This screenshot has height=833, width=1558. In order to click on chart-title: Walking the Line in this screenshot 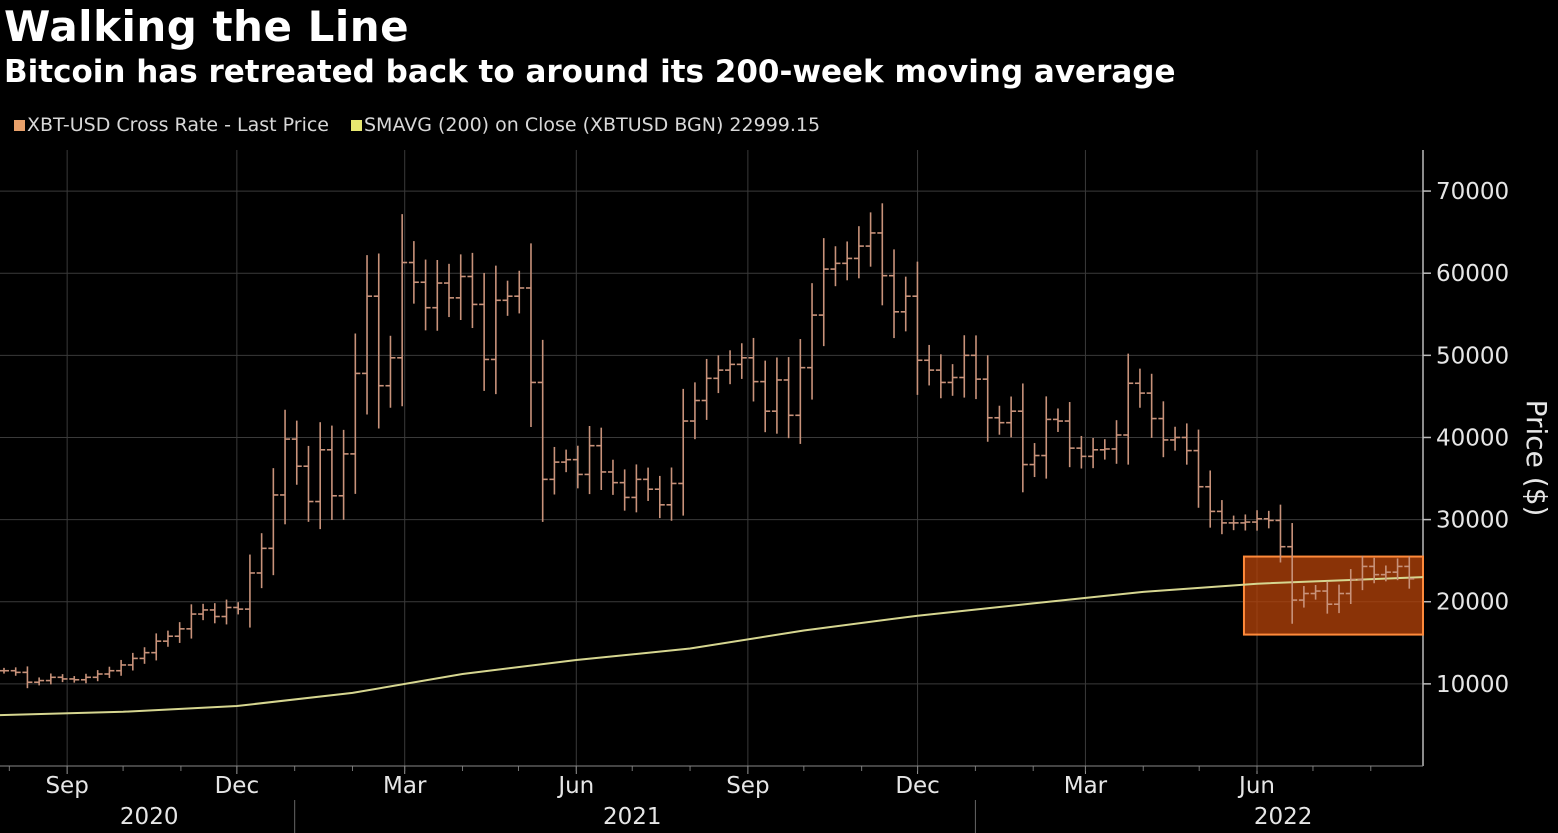, I will do `click(207, 26)`.